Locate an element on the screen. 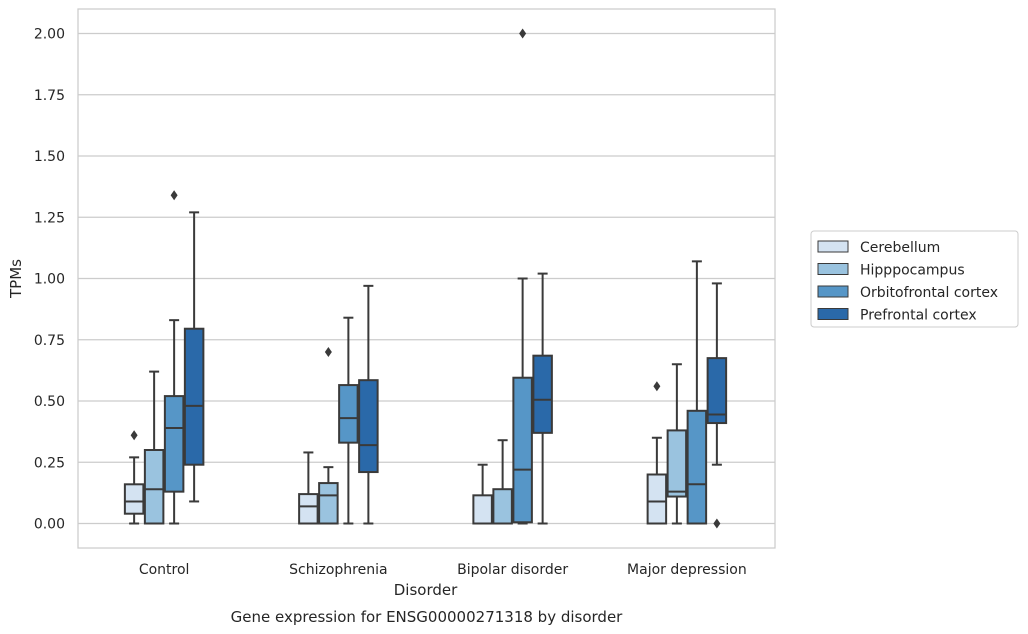 The width and height of the screenshot is (1028, 634). y-tick-labels: 0.00 0.25 0.50 0.75 1.00 1.25 1.50 1.75 2.00 is located at coordinates (49, 280).